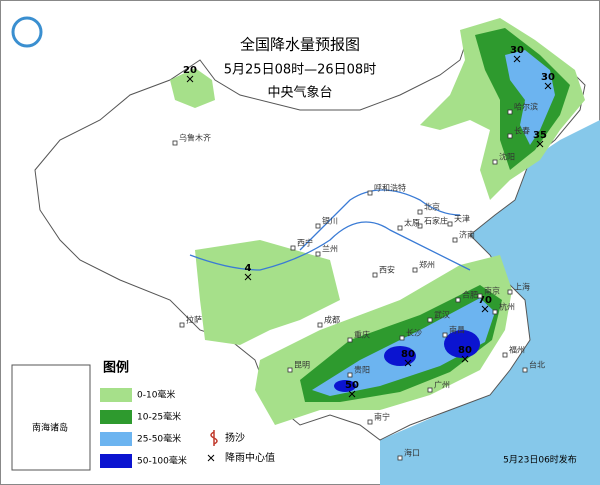 Image resolution: width=600 pixels, height=485 pixels. I want to click on city-label: 郑州, so click(427, 265).